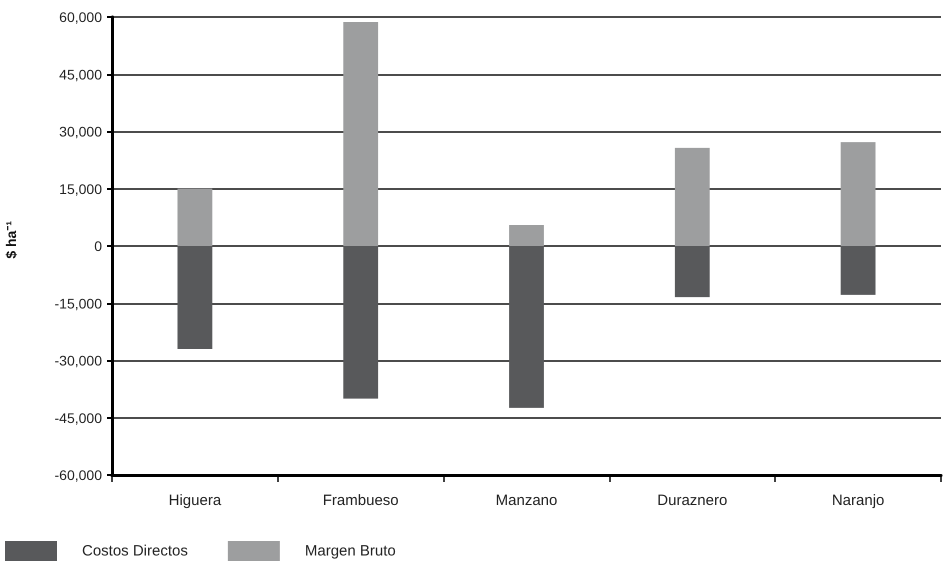 The image size is (943, 568). Describe the element at coordinates (78, 418) in the screenshot. I see `y-tick-label: -45,000` at that location.